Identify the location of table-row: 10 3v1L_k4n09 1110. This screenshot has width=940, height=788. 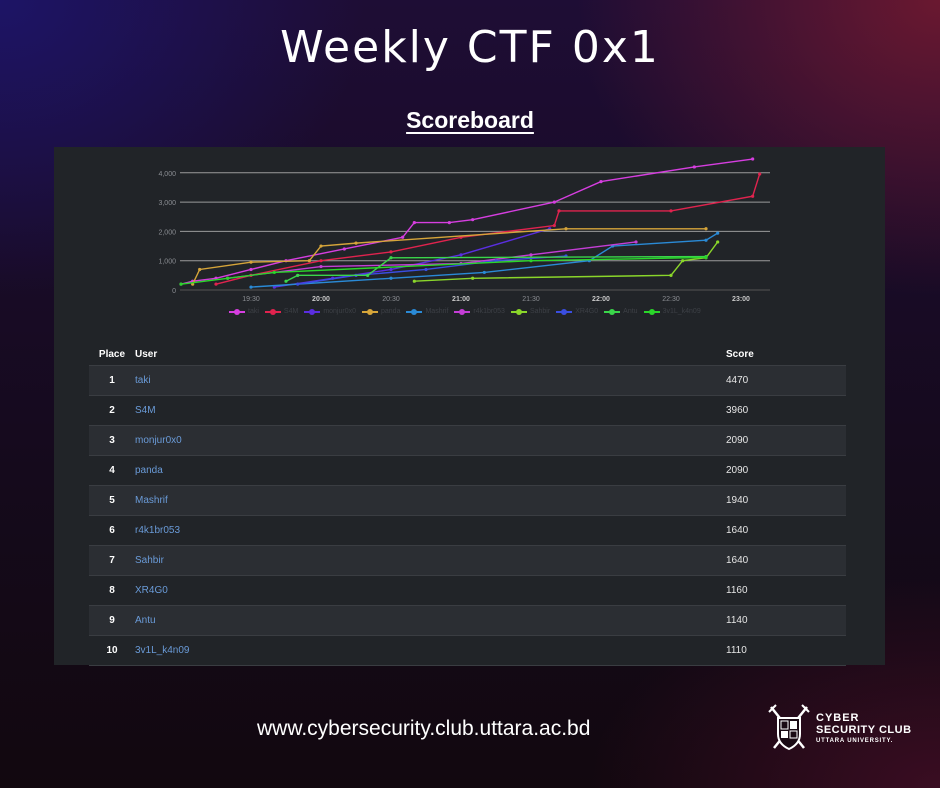
(467, 650).